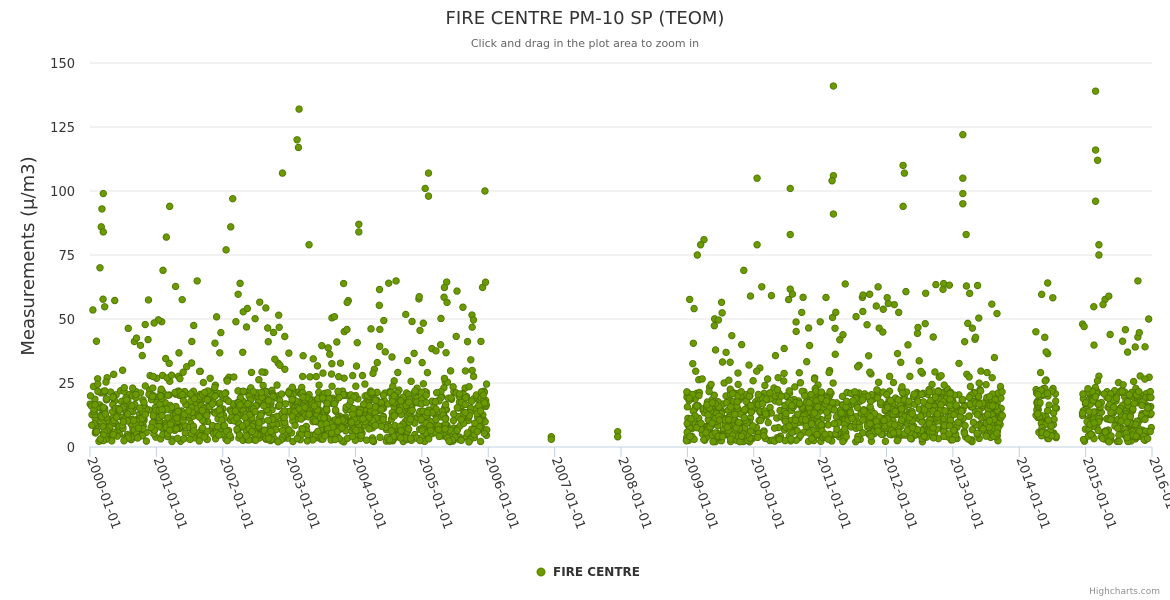  What do you see at coordinates (1124, 592) in the screenshot?
I see `credits-link: Highcharts.com` at bounding box center [1124, 592].